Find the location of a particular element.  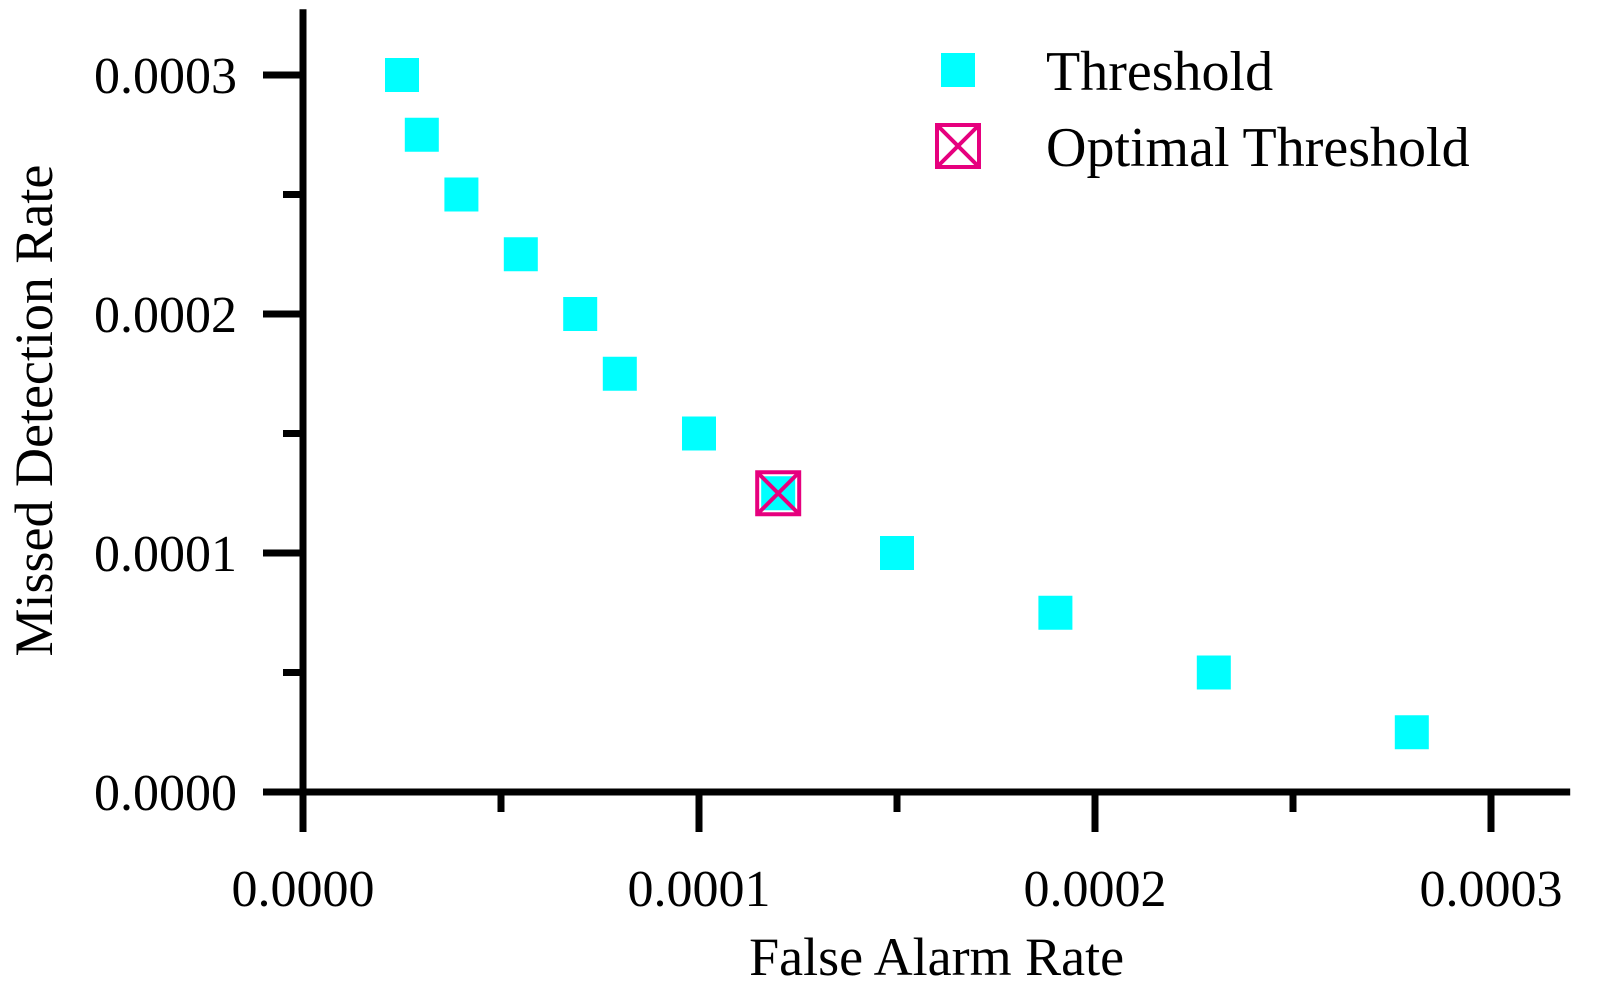

x-tick-label: 0.0002 is located at coordinates (1095, 889).